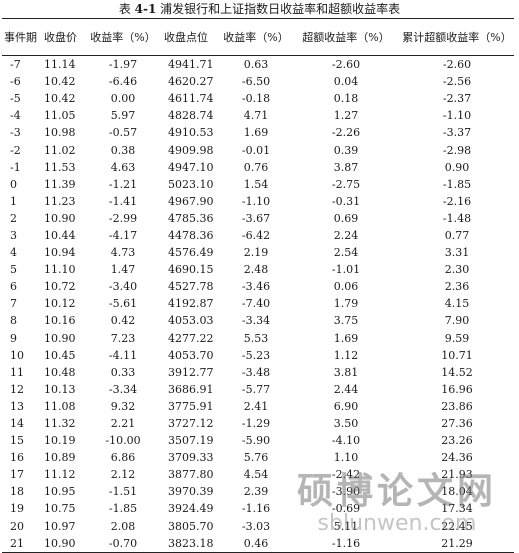 The height and width of the screenshot is (553, 519). What do you see at coordinates (60, 184) in the screenshot?
I see `close-price-cell: 11.39` at bounding box center [60, 184].